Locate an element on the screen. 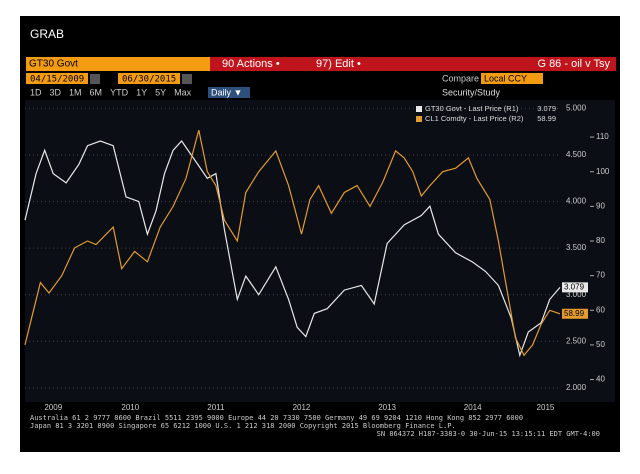 The width and height of the screenshot is (640, 474). legend-value: 58.99 is located at coordinates (546, 118).